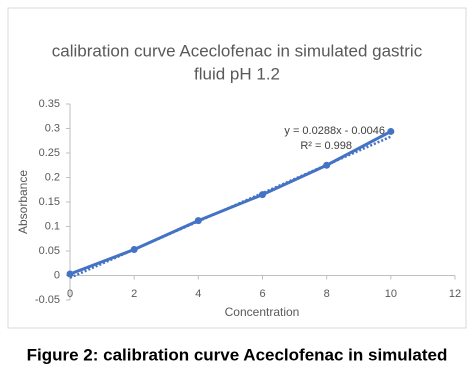 The image size is (474, 382). Describe the element at coordinates (334, 131) in the screenshot. I see `trendline-equation: y = 0.0288x - 0.0046` at that location.